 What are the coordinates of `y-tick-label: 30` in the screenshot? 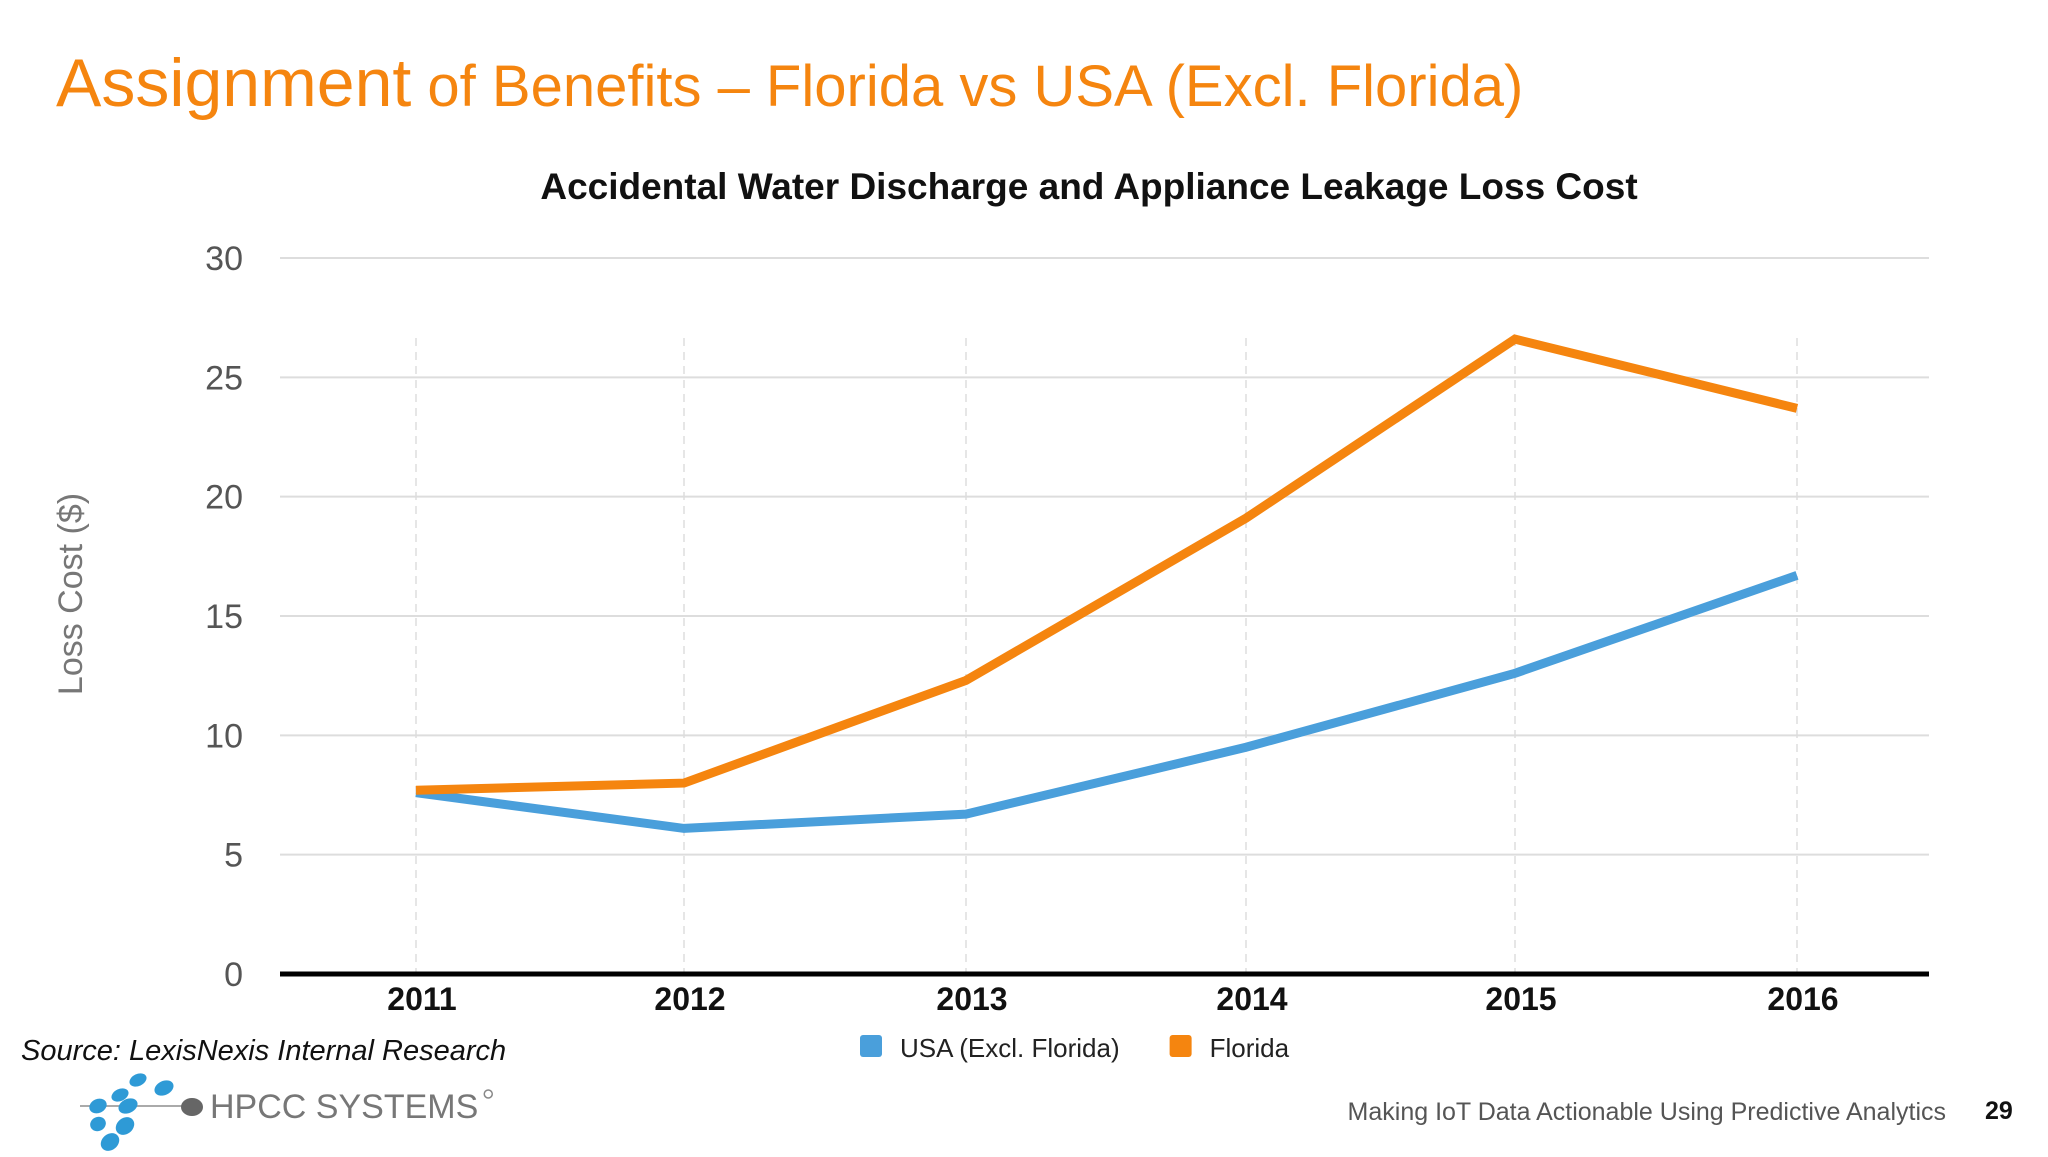 It's located at (224, 259).